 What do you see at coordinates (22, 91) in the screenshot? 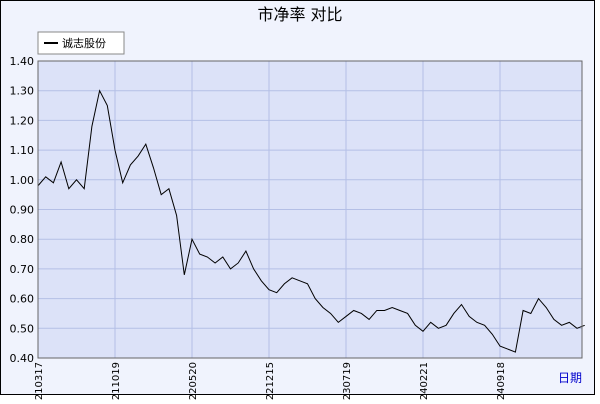
I see `y-tick-label: 1.30` at bounding box center [22, 91].